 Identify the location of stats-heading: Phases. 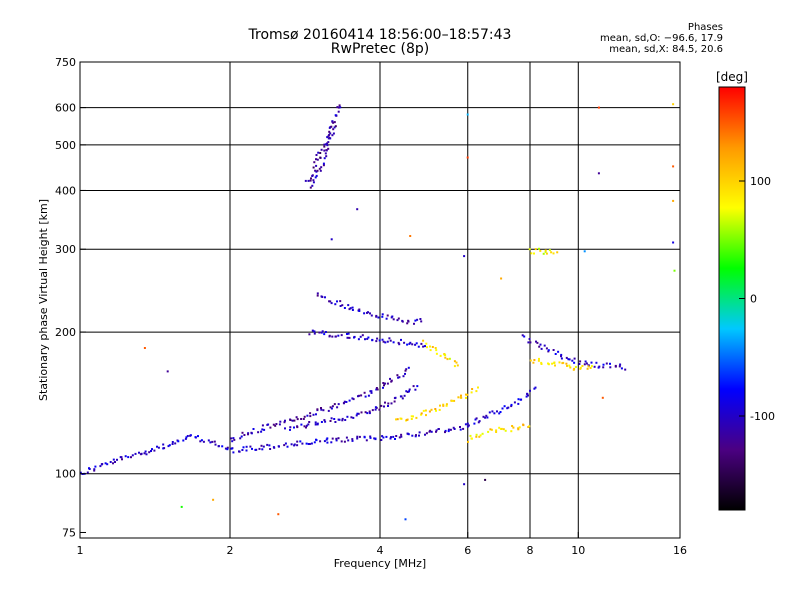
(705, 27).